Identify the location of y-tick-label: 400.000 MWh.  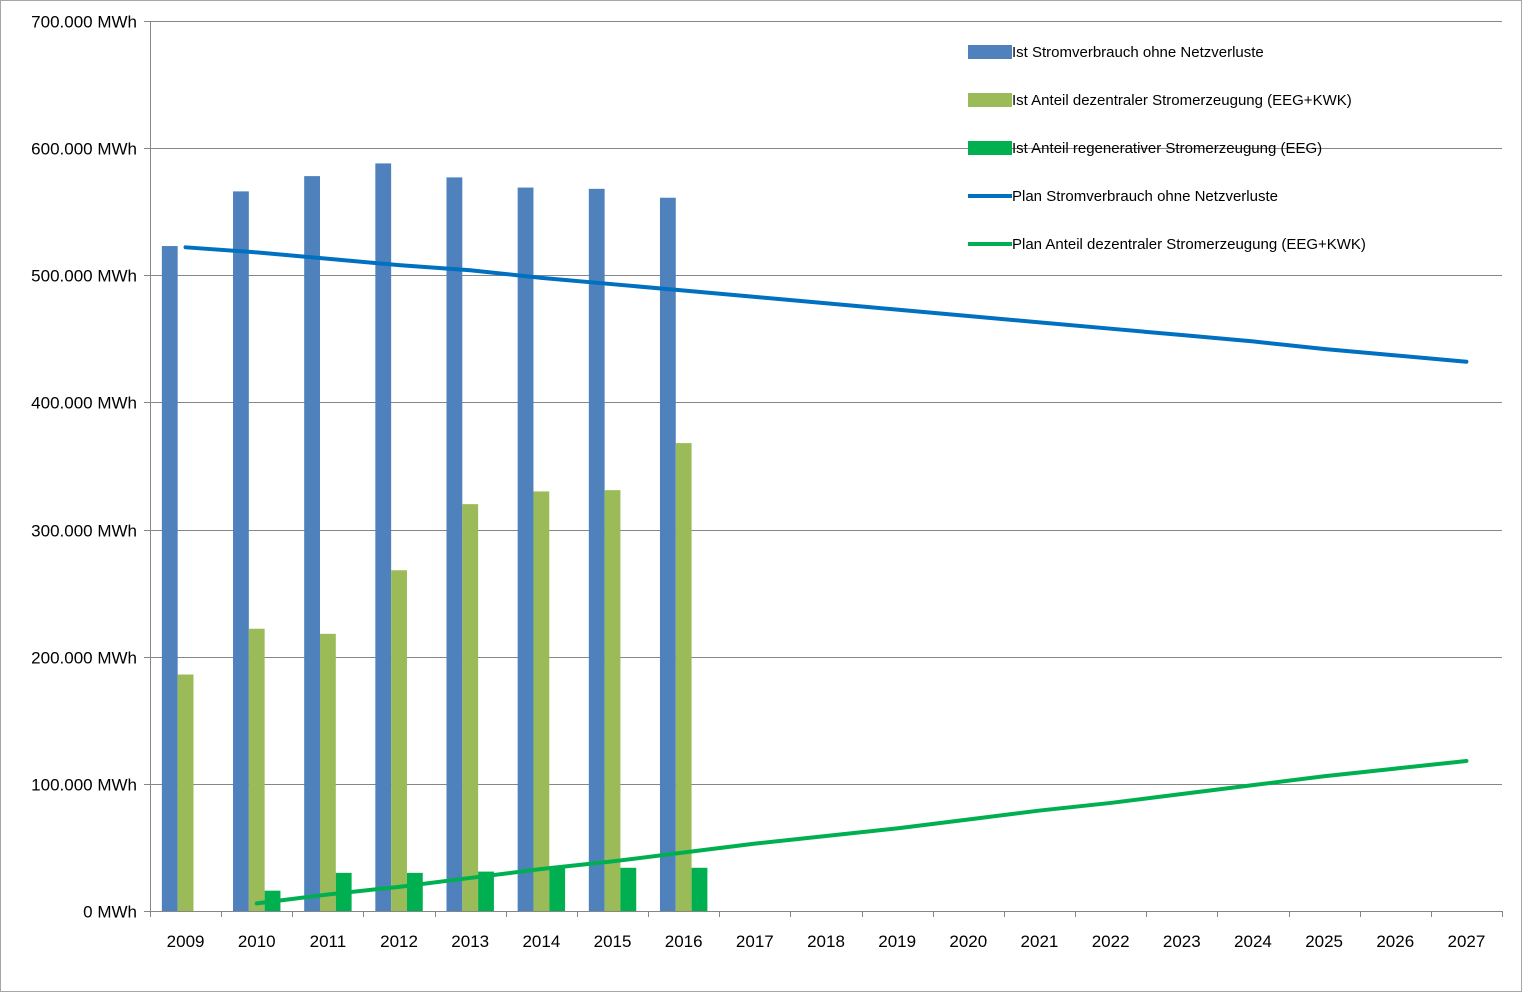
(84, 403).